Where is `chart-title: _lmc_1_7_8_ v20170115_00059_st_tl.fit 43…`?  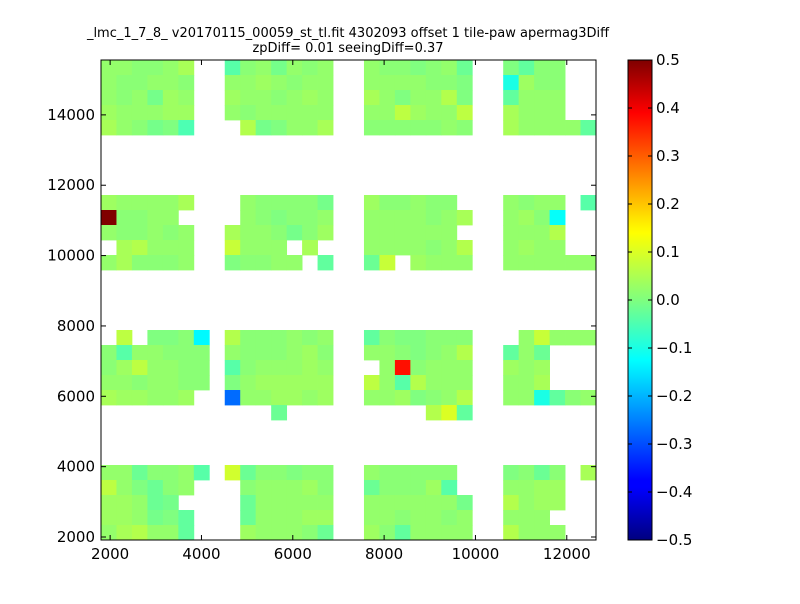 chart-title: _lmc_1_7_8_ v20170115_00059_st_tl.fit 43… is located at coordinates (348, 33).